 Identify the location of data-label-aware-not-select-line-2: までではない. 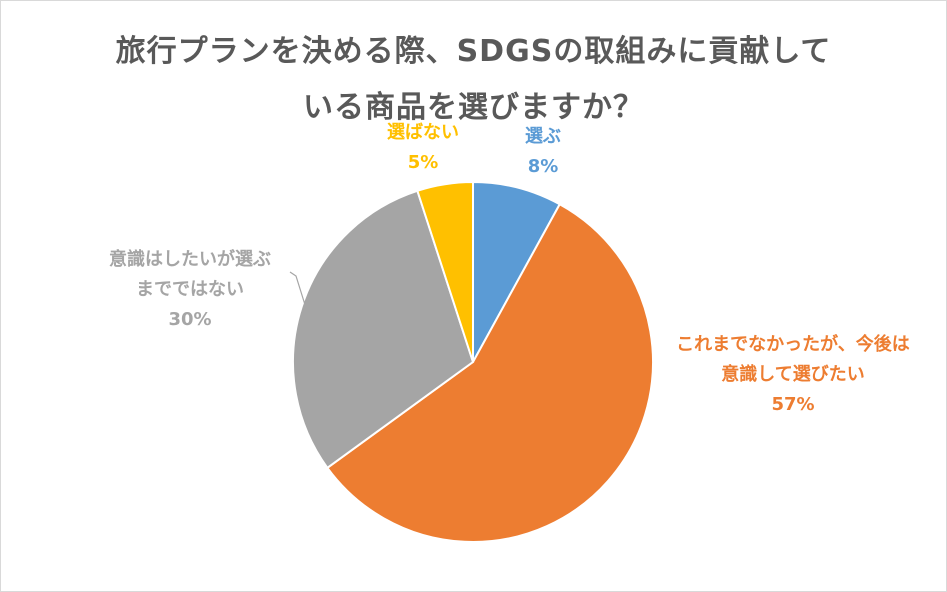
(190, 289).